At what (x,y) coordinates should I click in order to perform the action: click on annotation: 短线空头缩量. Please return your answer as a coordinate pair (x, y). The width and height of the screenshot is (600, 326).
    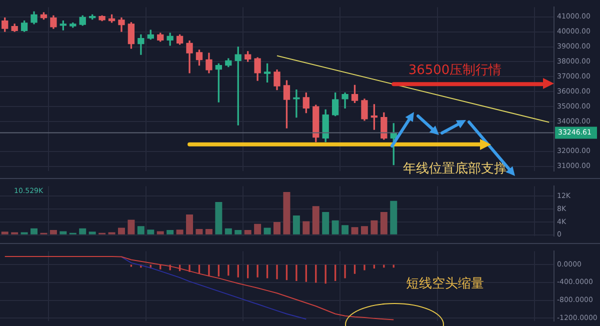
    Looking at the image, I should click on (445, 284).